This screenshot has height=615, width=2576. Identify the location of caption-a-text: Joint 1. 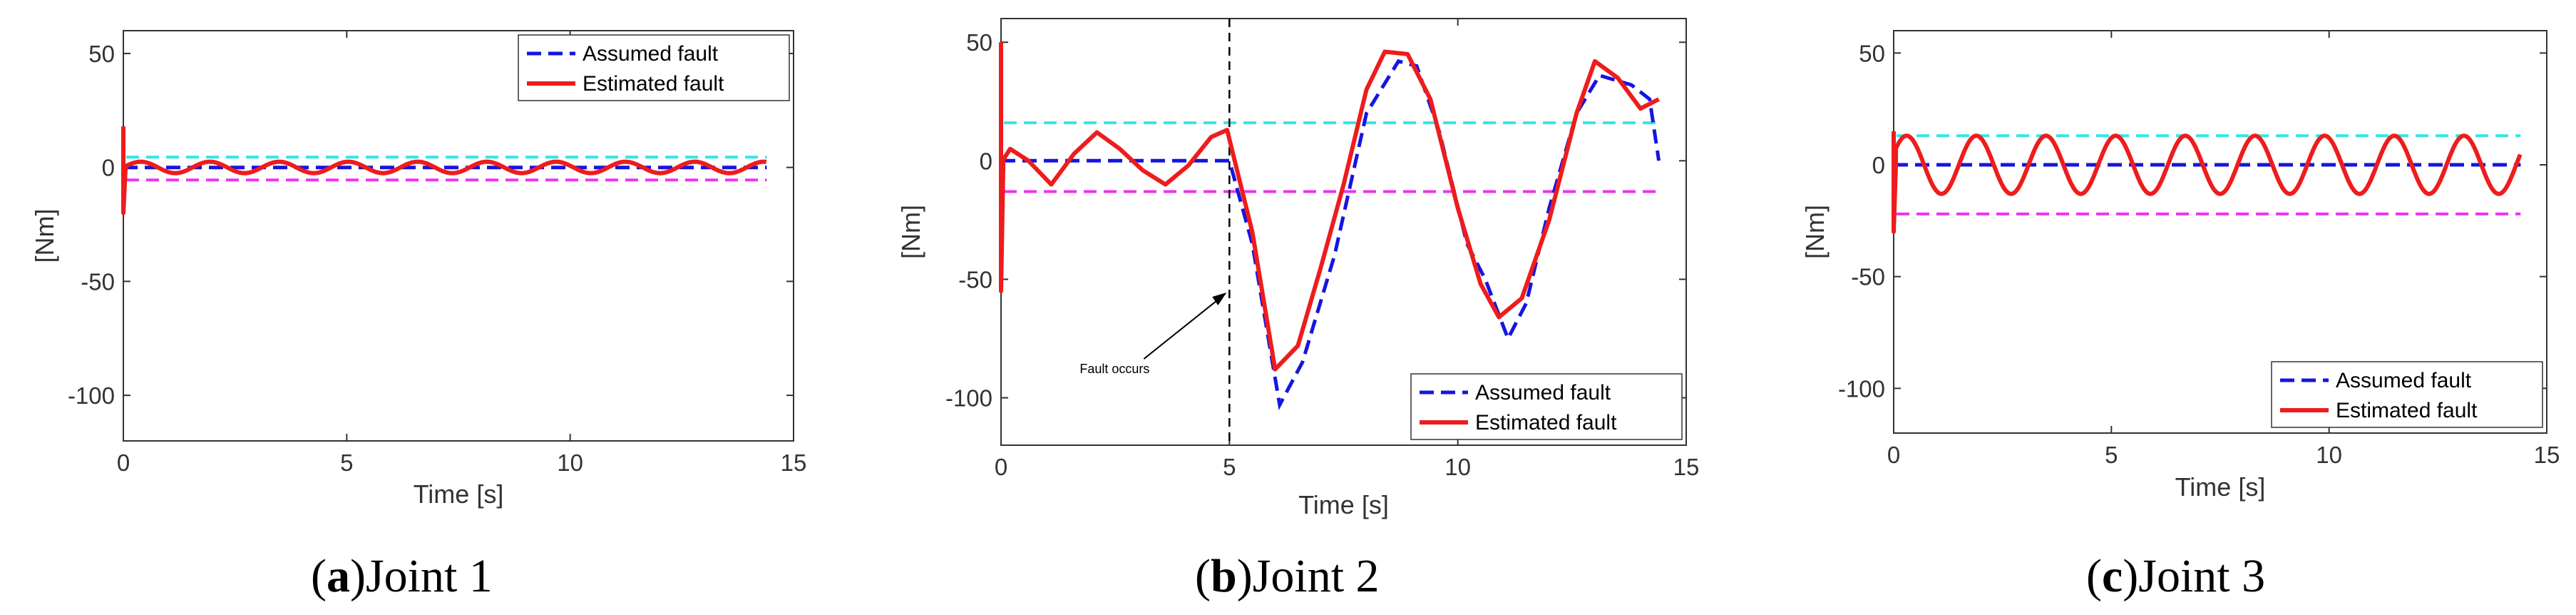
(429, 576).